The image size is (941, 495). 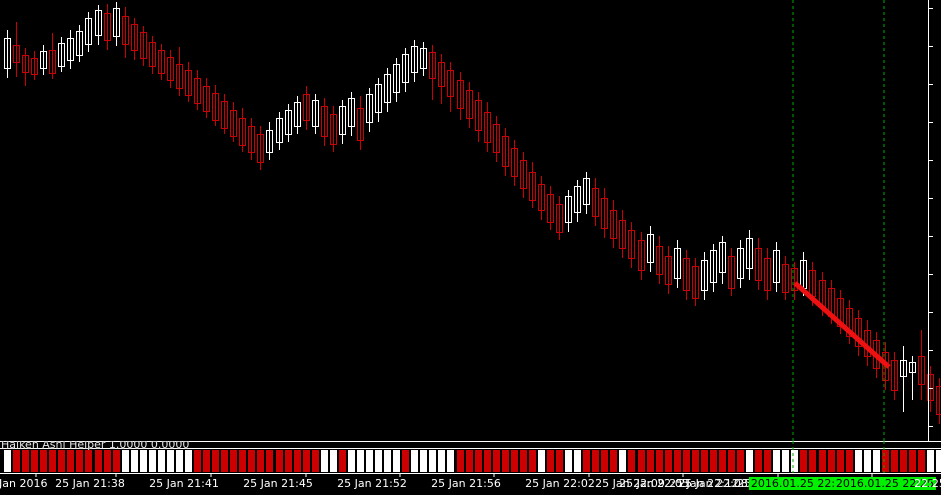 I want to click on crosshair-time-label: 2016.01.25 22:25, so click(x=885, y=483).